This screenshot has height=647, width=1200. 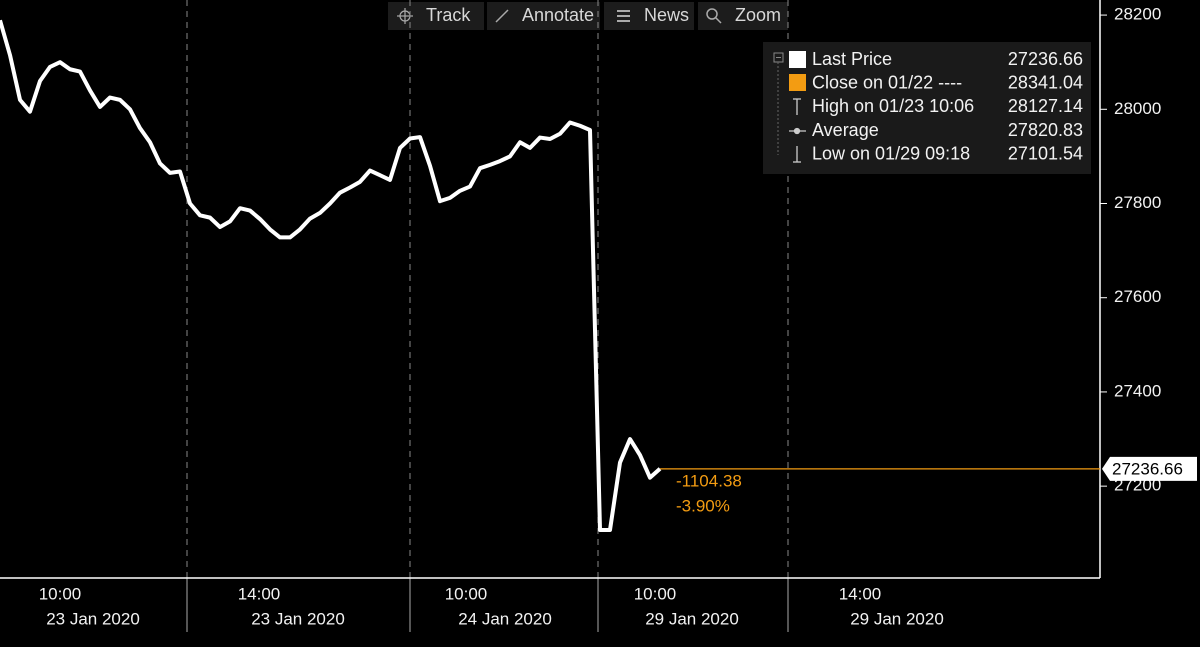 I want to click on legend-name: Average, so click(x=845, y=130).